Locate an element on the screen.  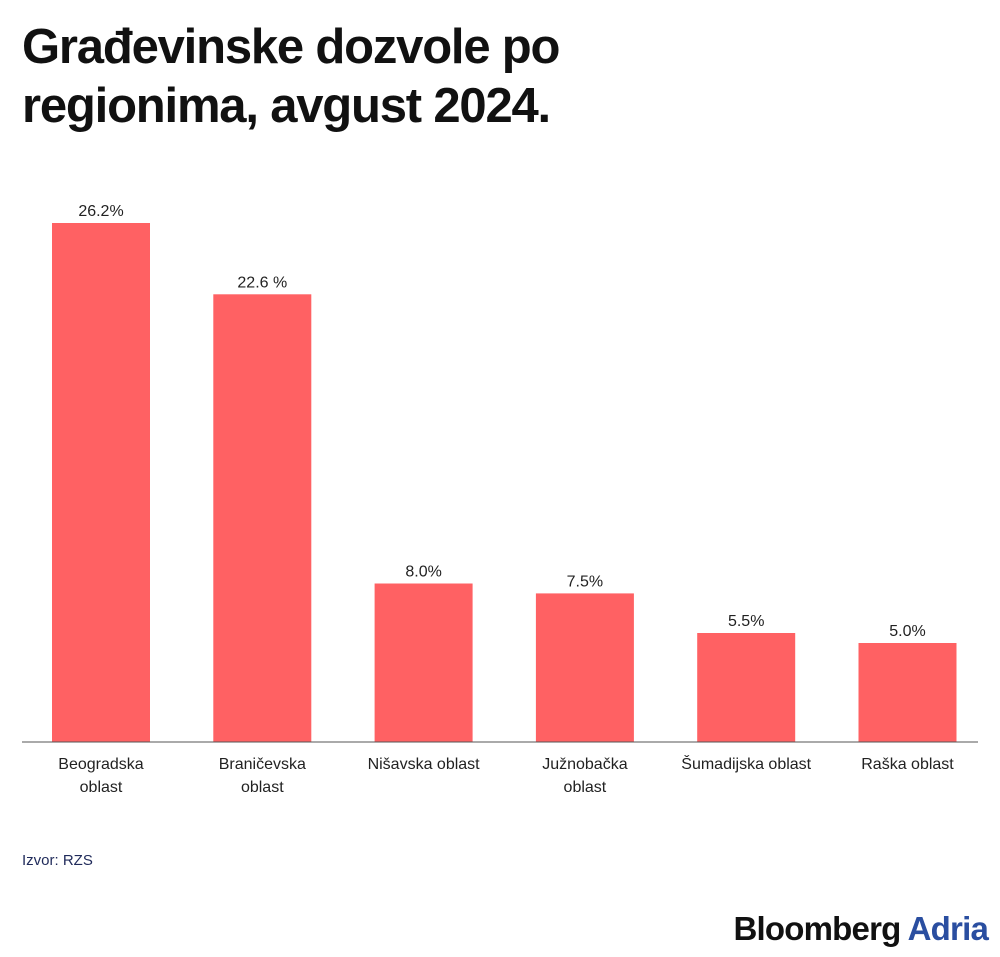
category-label-4-line-0: Šumadijska oblast is located at coordinates (746, 763).